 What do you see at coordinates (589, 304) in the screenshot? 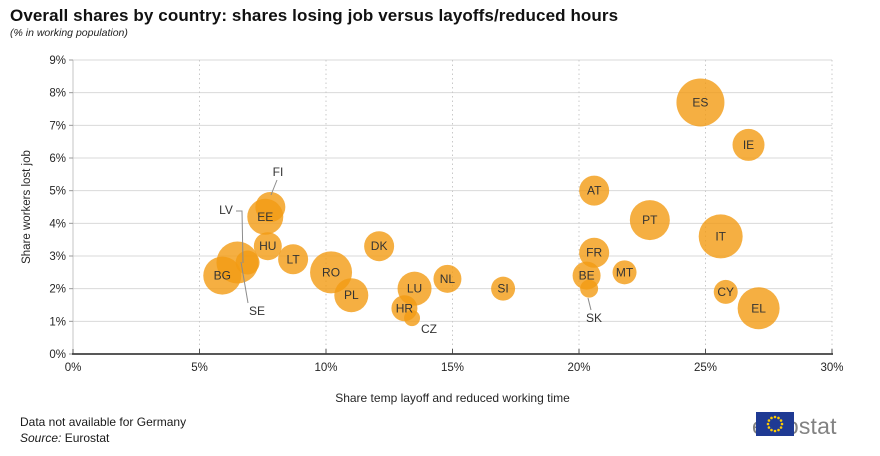
I see `leader-line-SK` at bounding box center [589, 304].